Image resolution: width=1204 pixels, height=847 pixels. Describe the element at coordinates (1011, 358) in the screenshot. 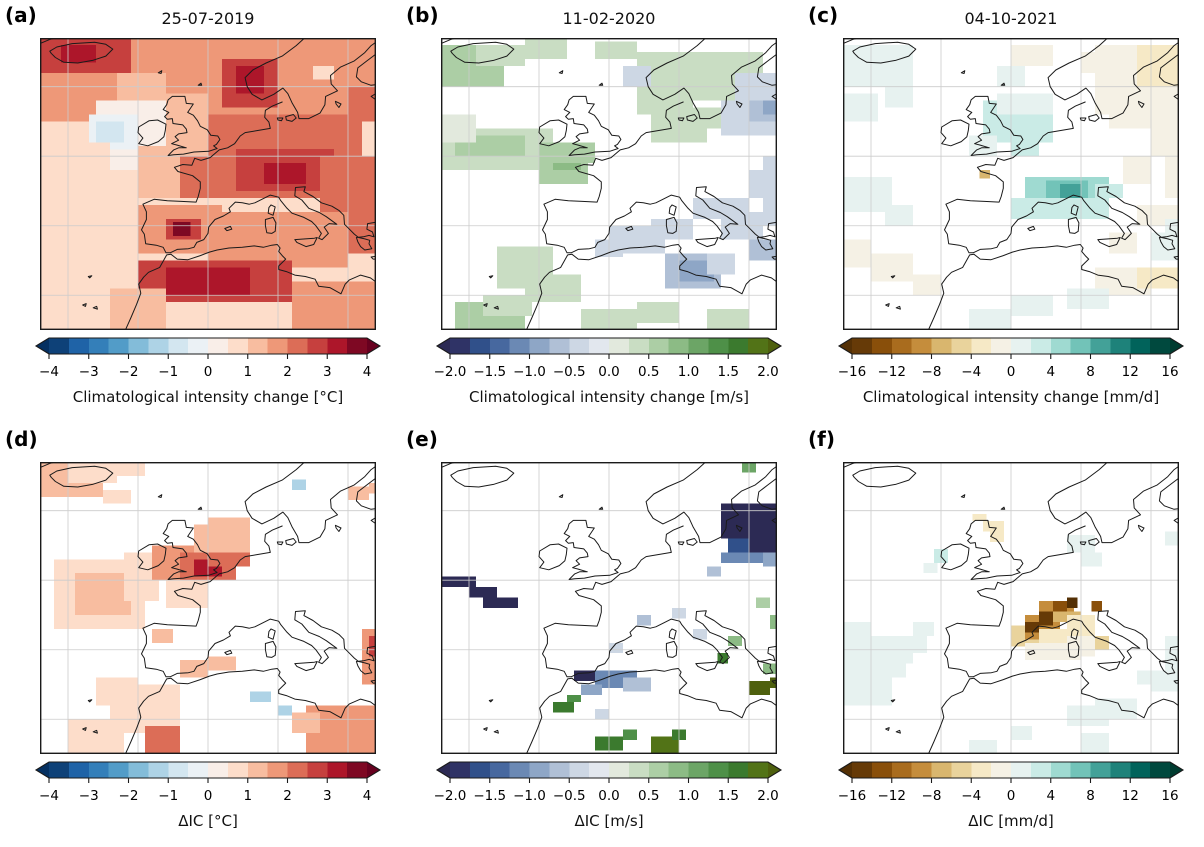

I see `colorbar-c: −16 −12 −8 −4 0 4 8 12 16` at that location.